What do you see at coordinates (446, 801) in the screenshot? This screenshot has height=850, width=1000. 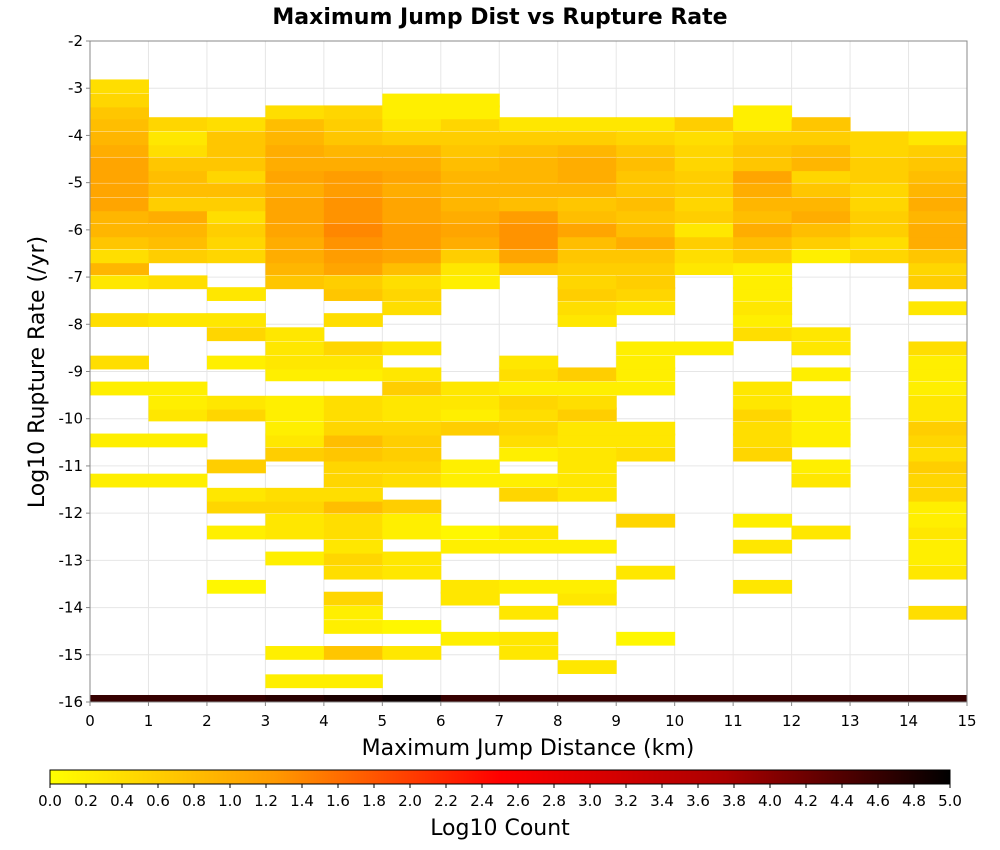 I see `colorbar-tick-label: 2.2` at bounding box center [446, 801].